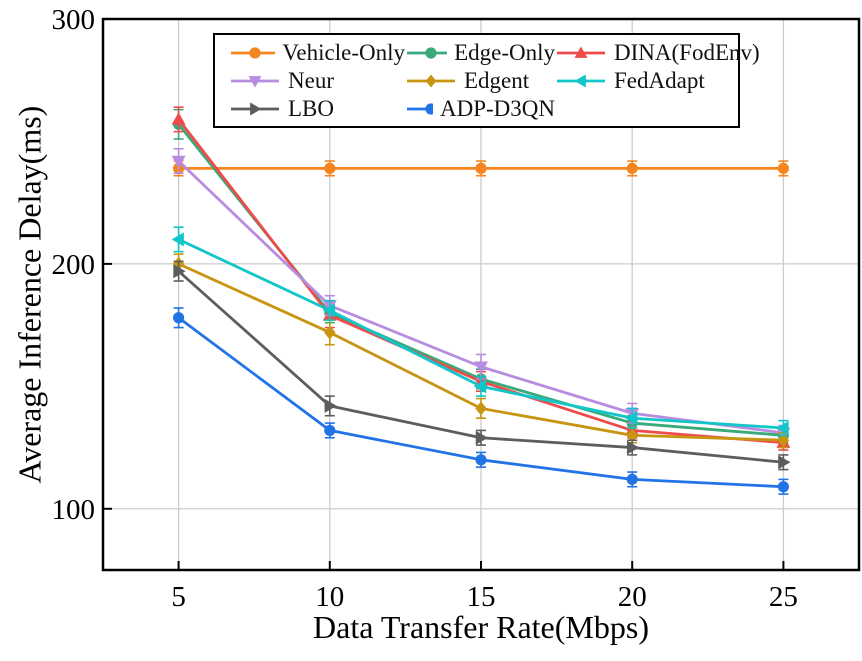 Image resolution: width=862 pixels, height=661 pixels. I want to click on legend-item-adp-d3qn: ADP-D3QN, so click(480, 108).